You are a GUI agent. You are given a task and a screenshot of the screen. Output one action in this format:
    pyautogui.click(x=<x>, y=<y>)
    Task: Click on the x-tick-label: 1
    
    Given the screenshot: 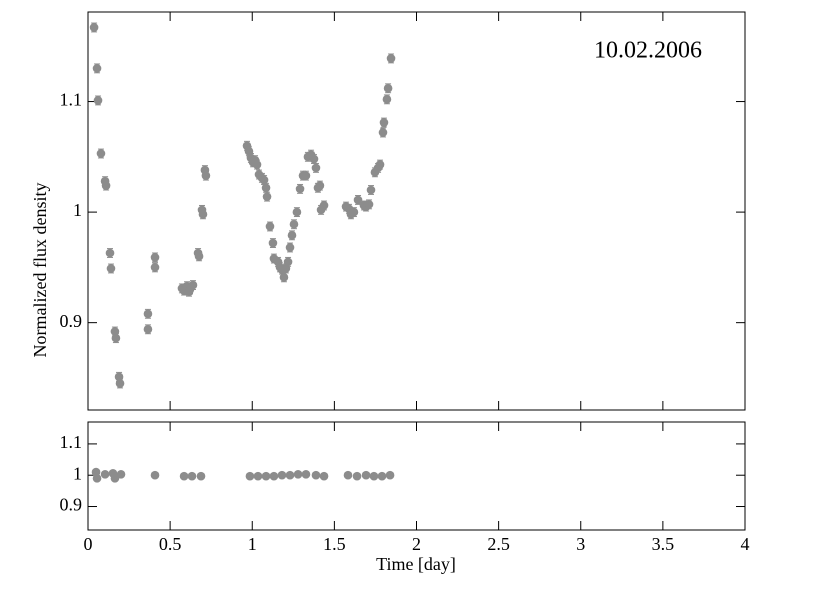 What is the action you would take?
    pyautogui.click(x=252, y=544)
    